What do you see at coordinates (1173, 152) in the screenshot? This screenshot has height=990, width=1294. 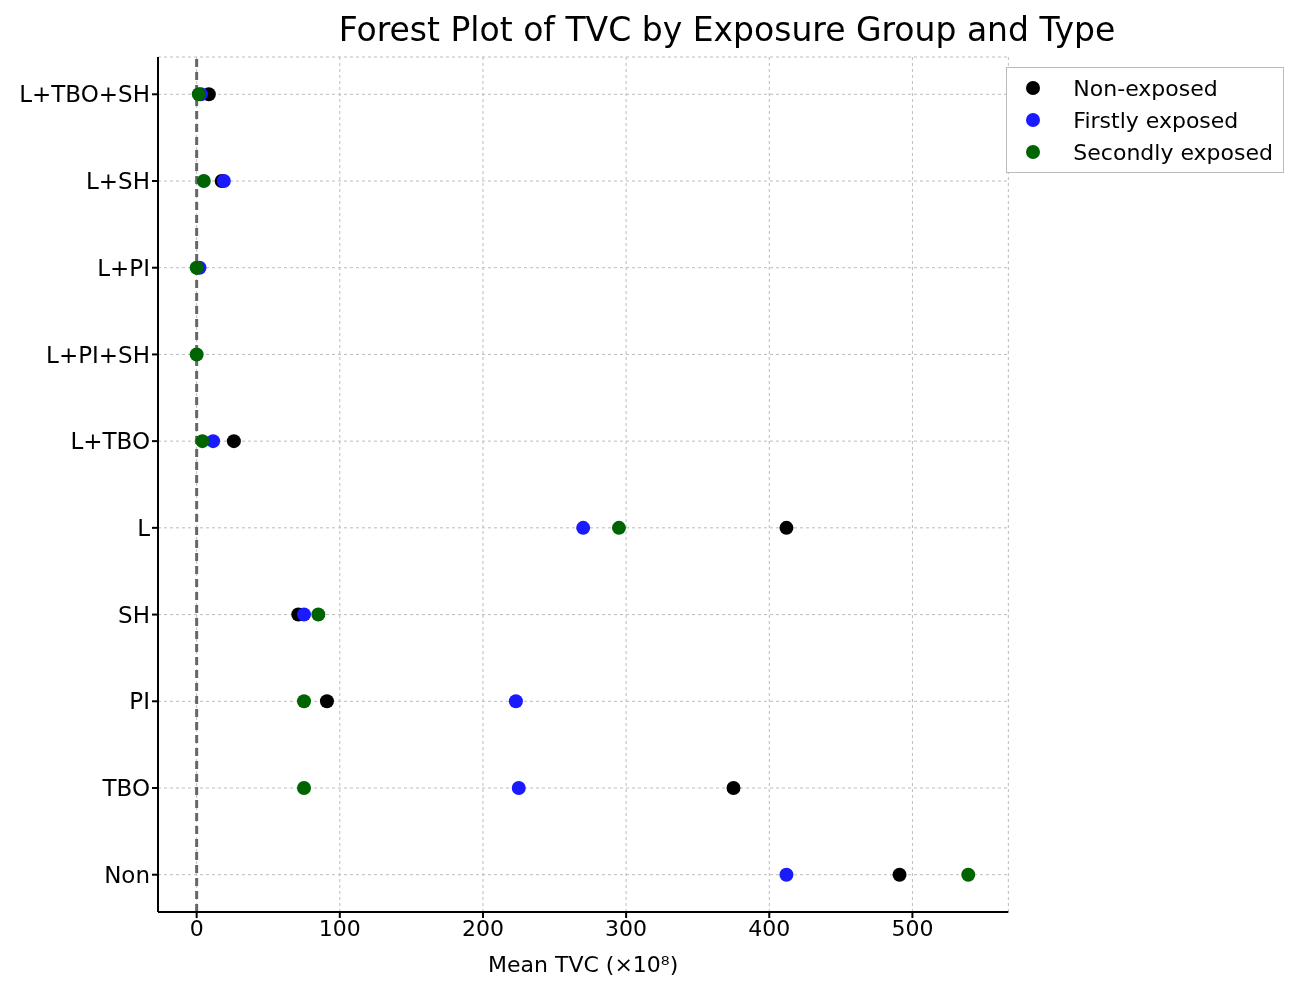 I see `legend-label: Secondly exposed` at bounding box center [1173, 152].